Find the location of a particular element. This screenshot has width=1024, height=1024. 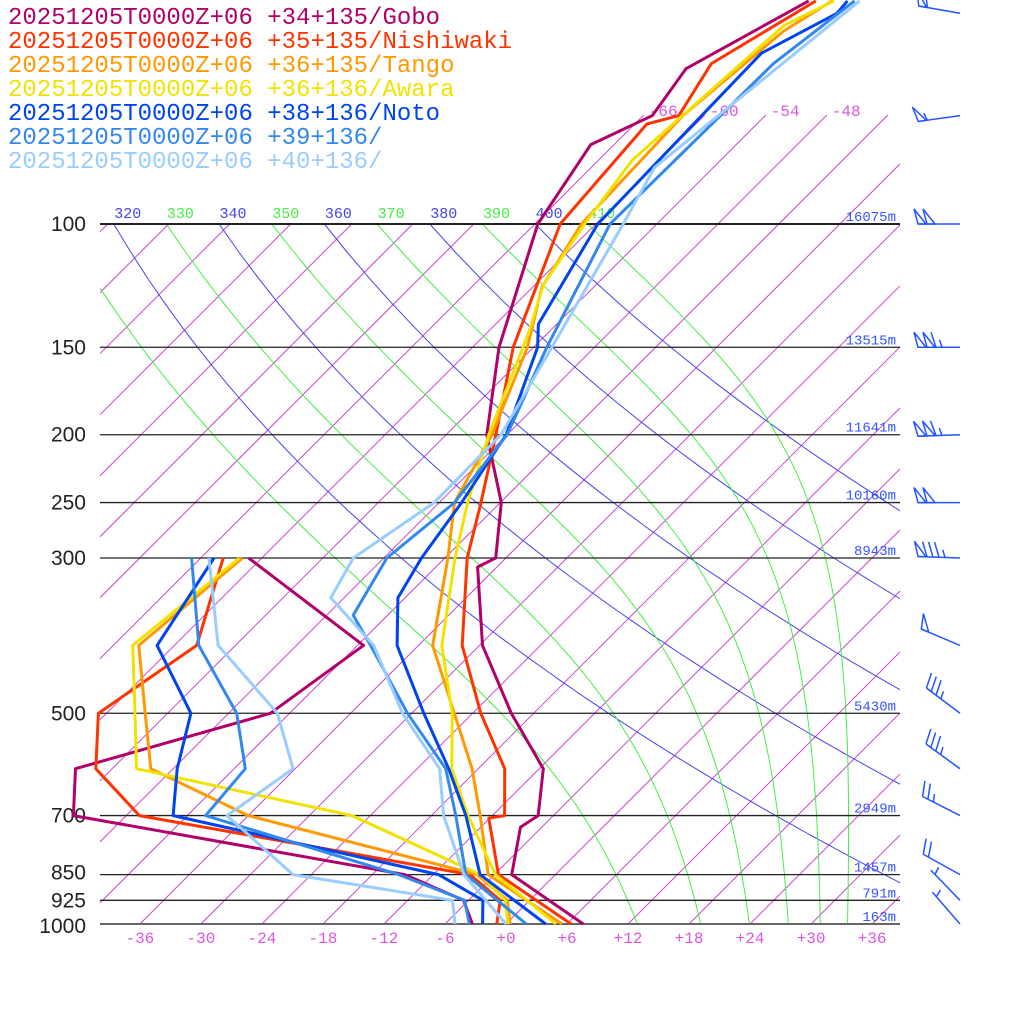

dewpoint-line-awara is located at coordinates (320, 740).